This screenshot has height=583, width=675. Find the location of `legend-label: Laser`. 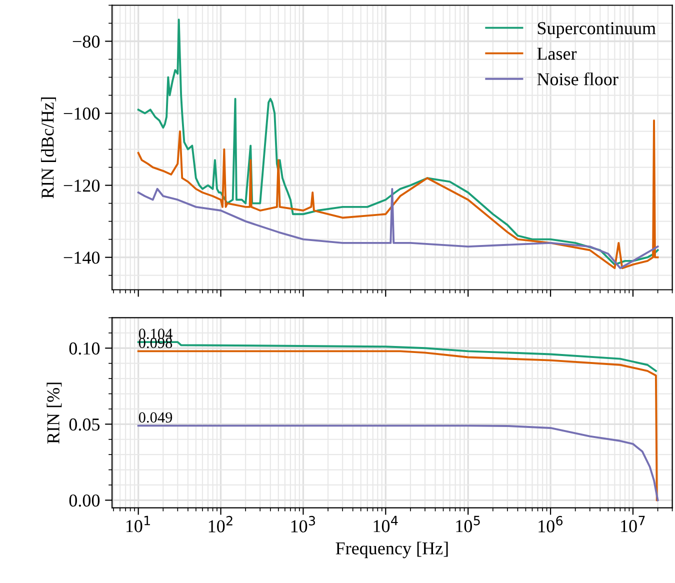

legend-label: Laser is located at coordinates (557, 54).